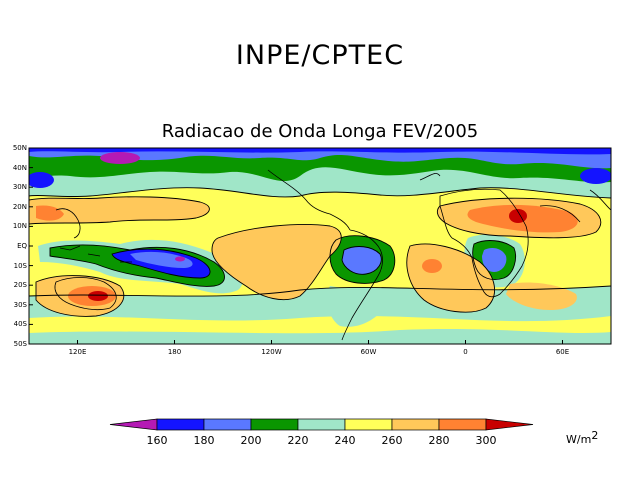 The width and height of the screenshot is (640, 494). What do you see at coordinates (465, 352) in the screenshot?
I see `lon-label: 0` at bounding box center [465, 352].